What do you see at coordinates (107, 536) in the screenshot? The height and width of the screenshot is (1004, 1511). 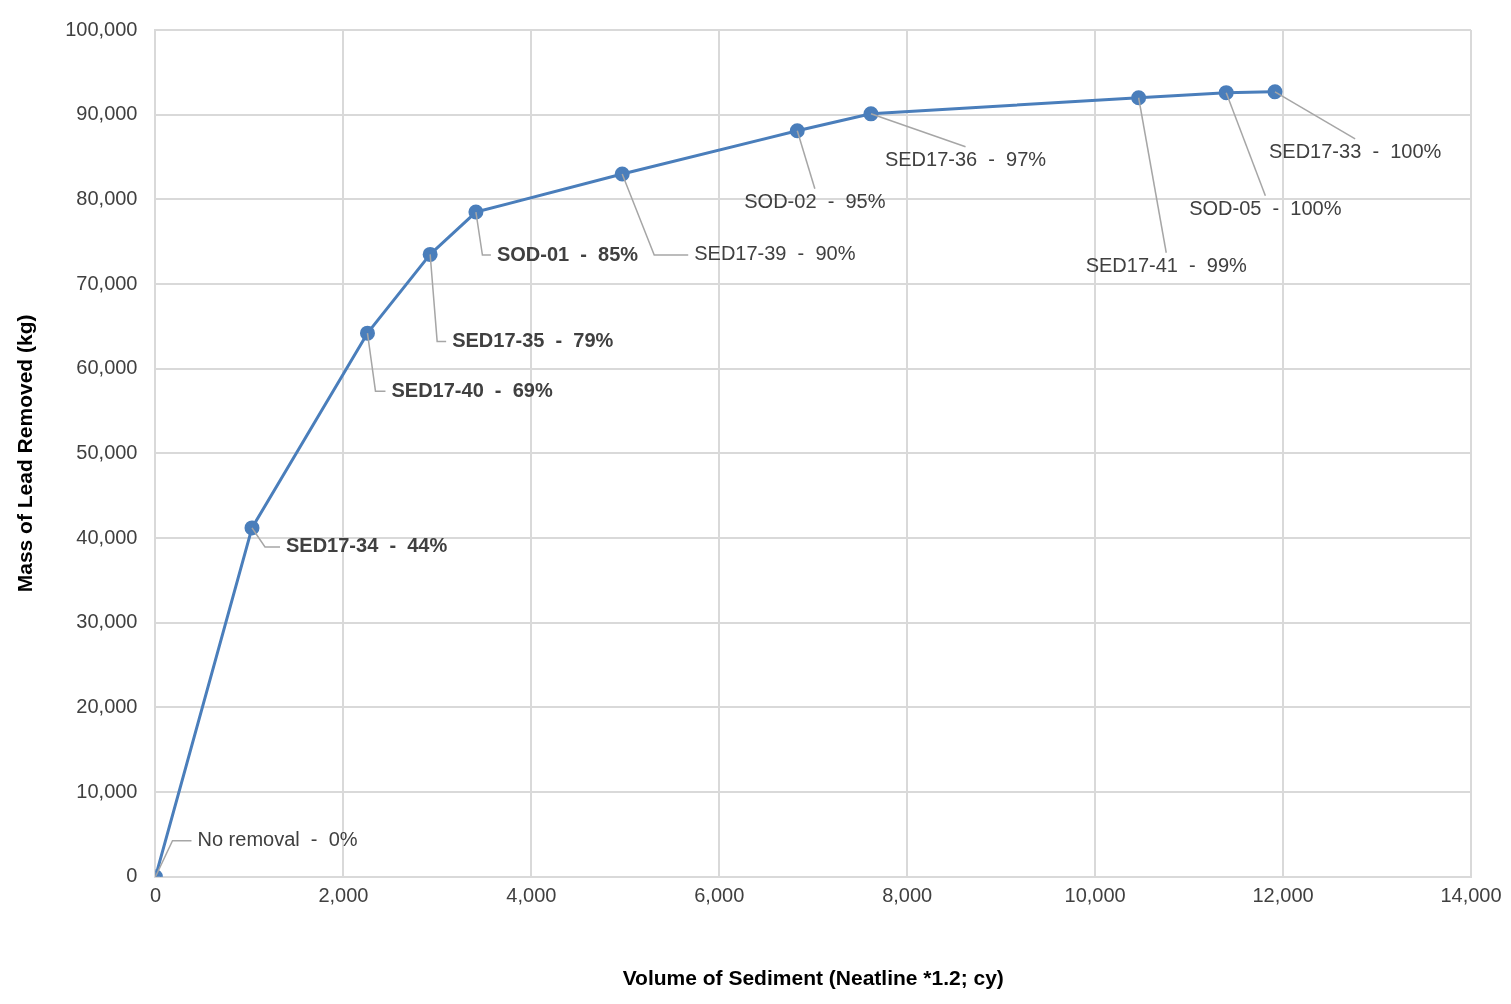 I see `y-tick-label: 40,000` at bounding box center [107, 536].